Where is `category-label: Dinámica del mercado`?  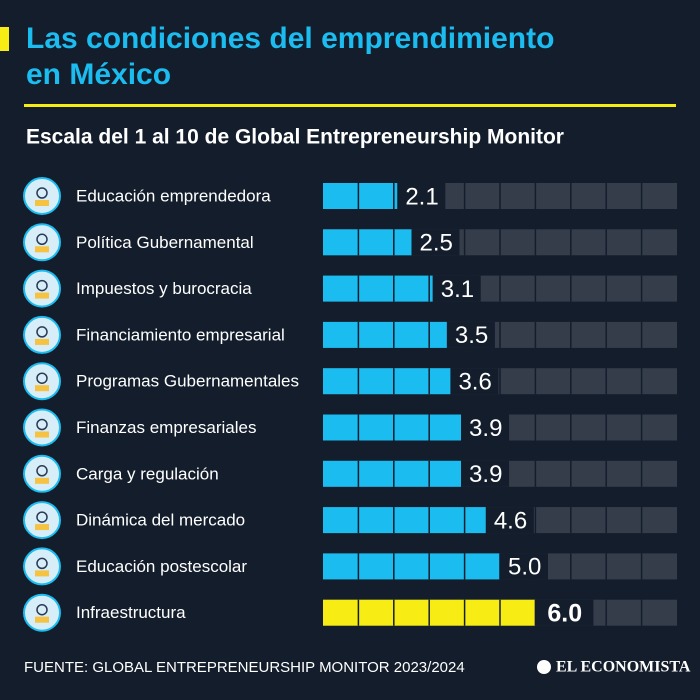
category-label: Dinámica del mercado is located at coordinates (160, 520).